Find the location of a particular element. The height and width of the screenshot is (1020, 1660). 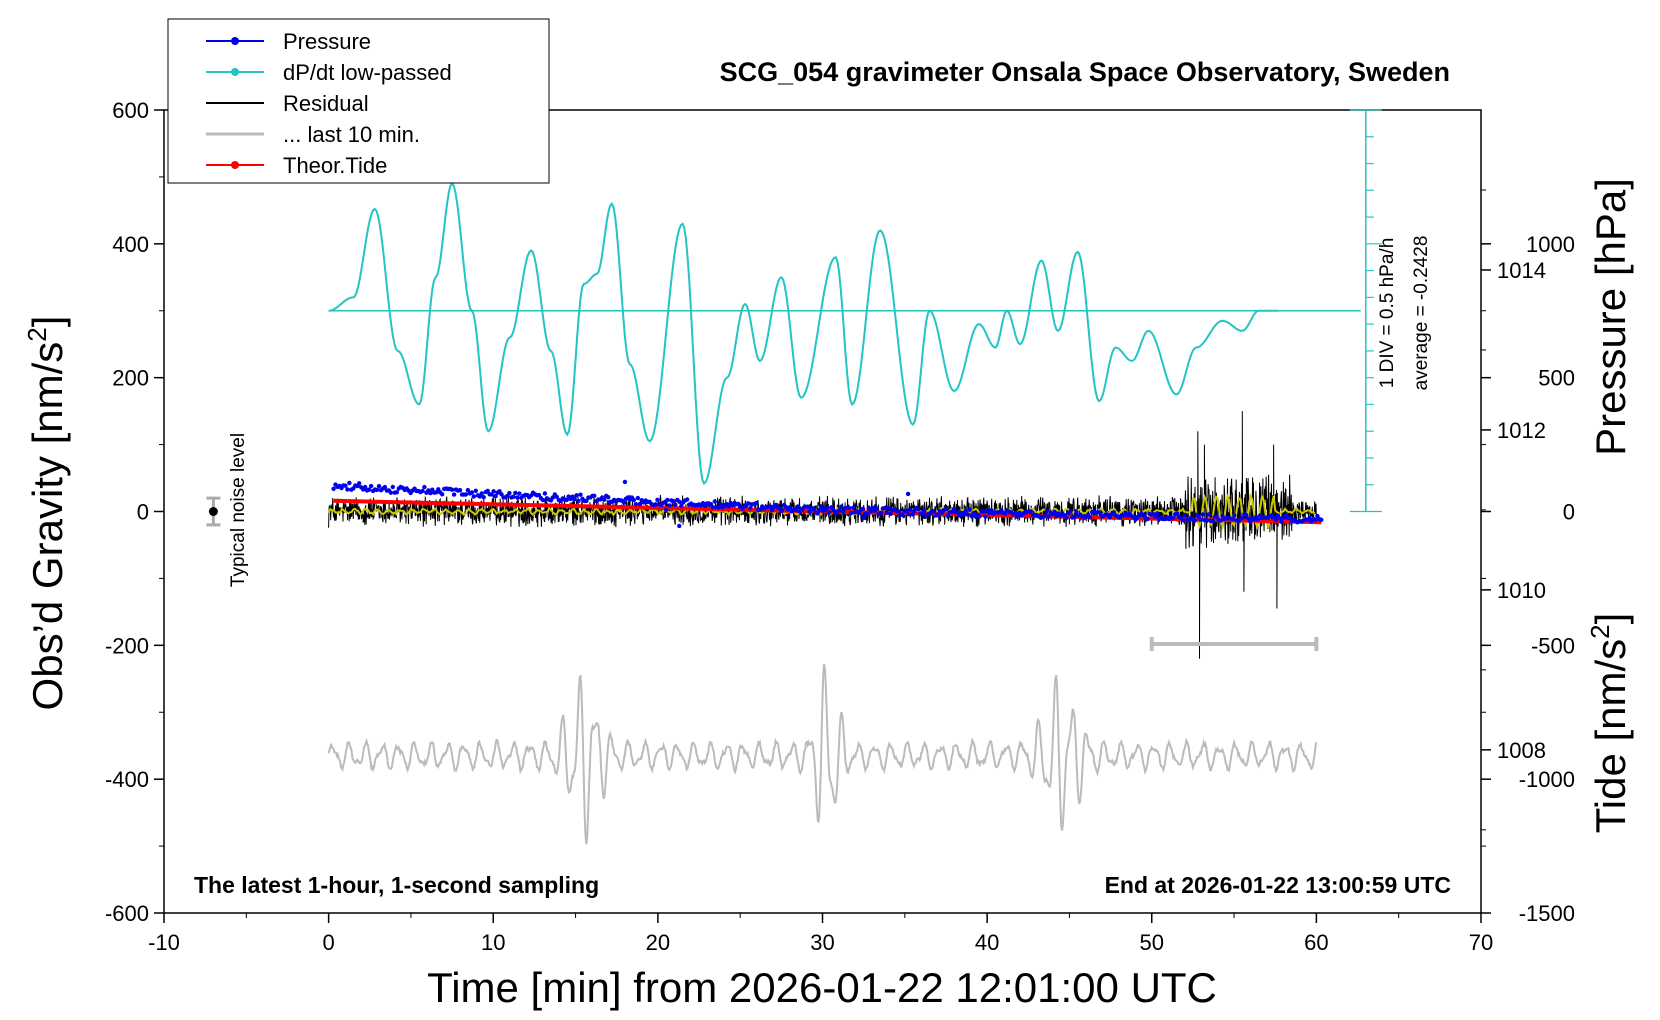

y-pressure-tick-label-1010: 1010 is located at coordinates (1521, 590).